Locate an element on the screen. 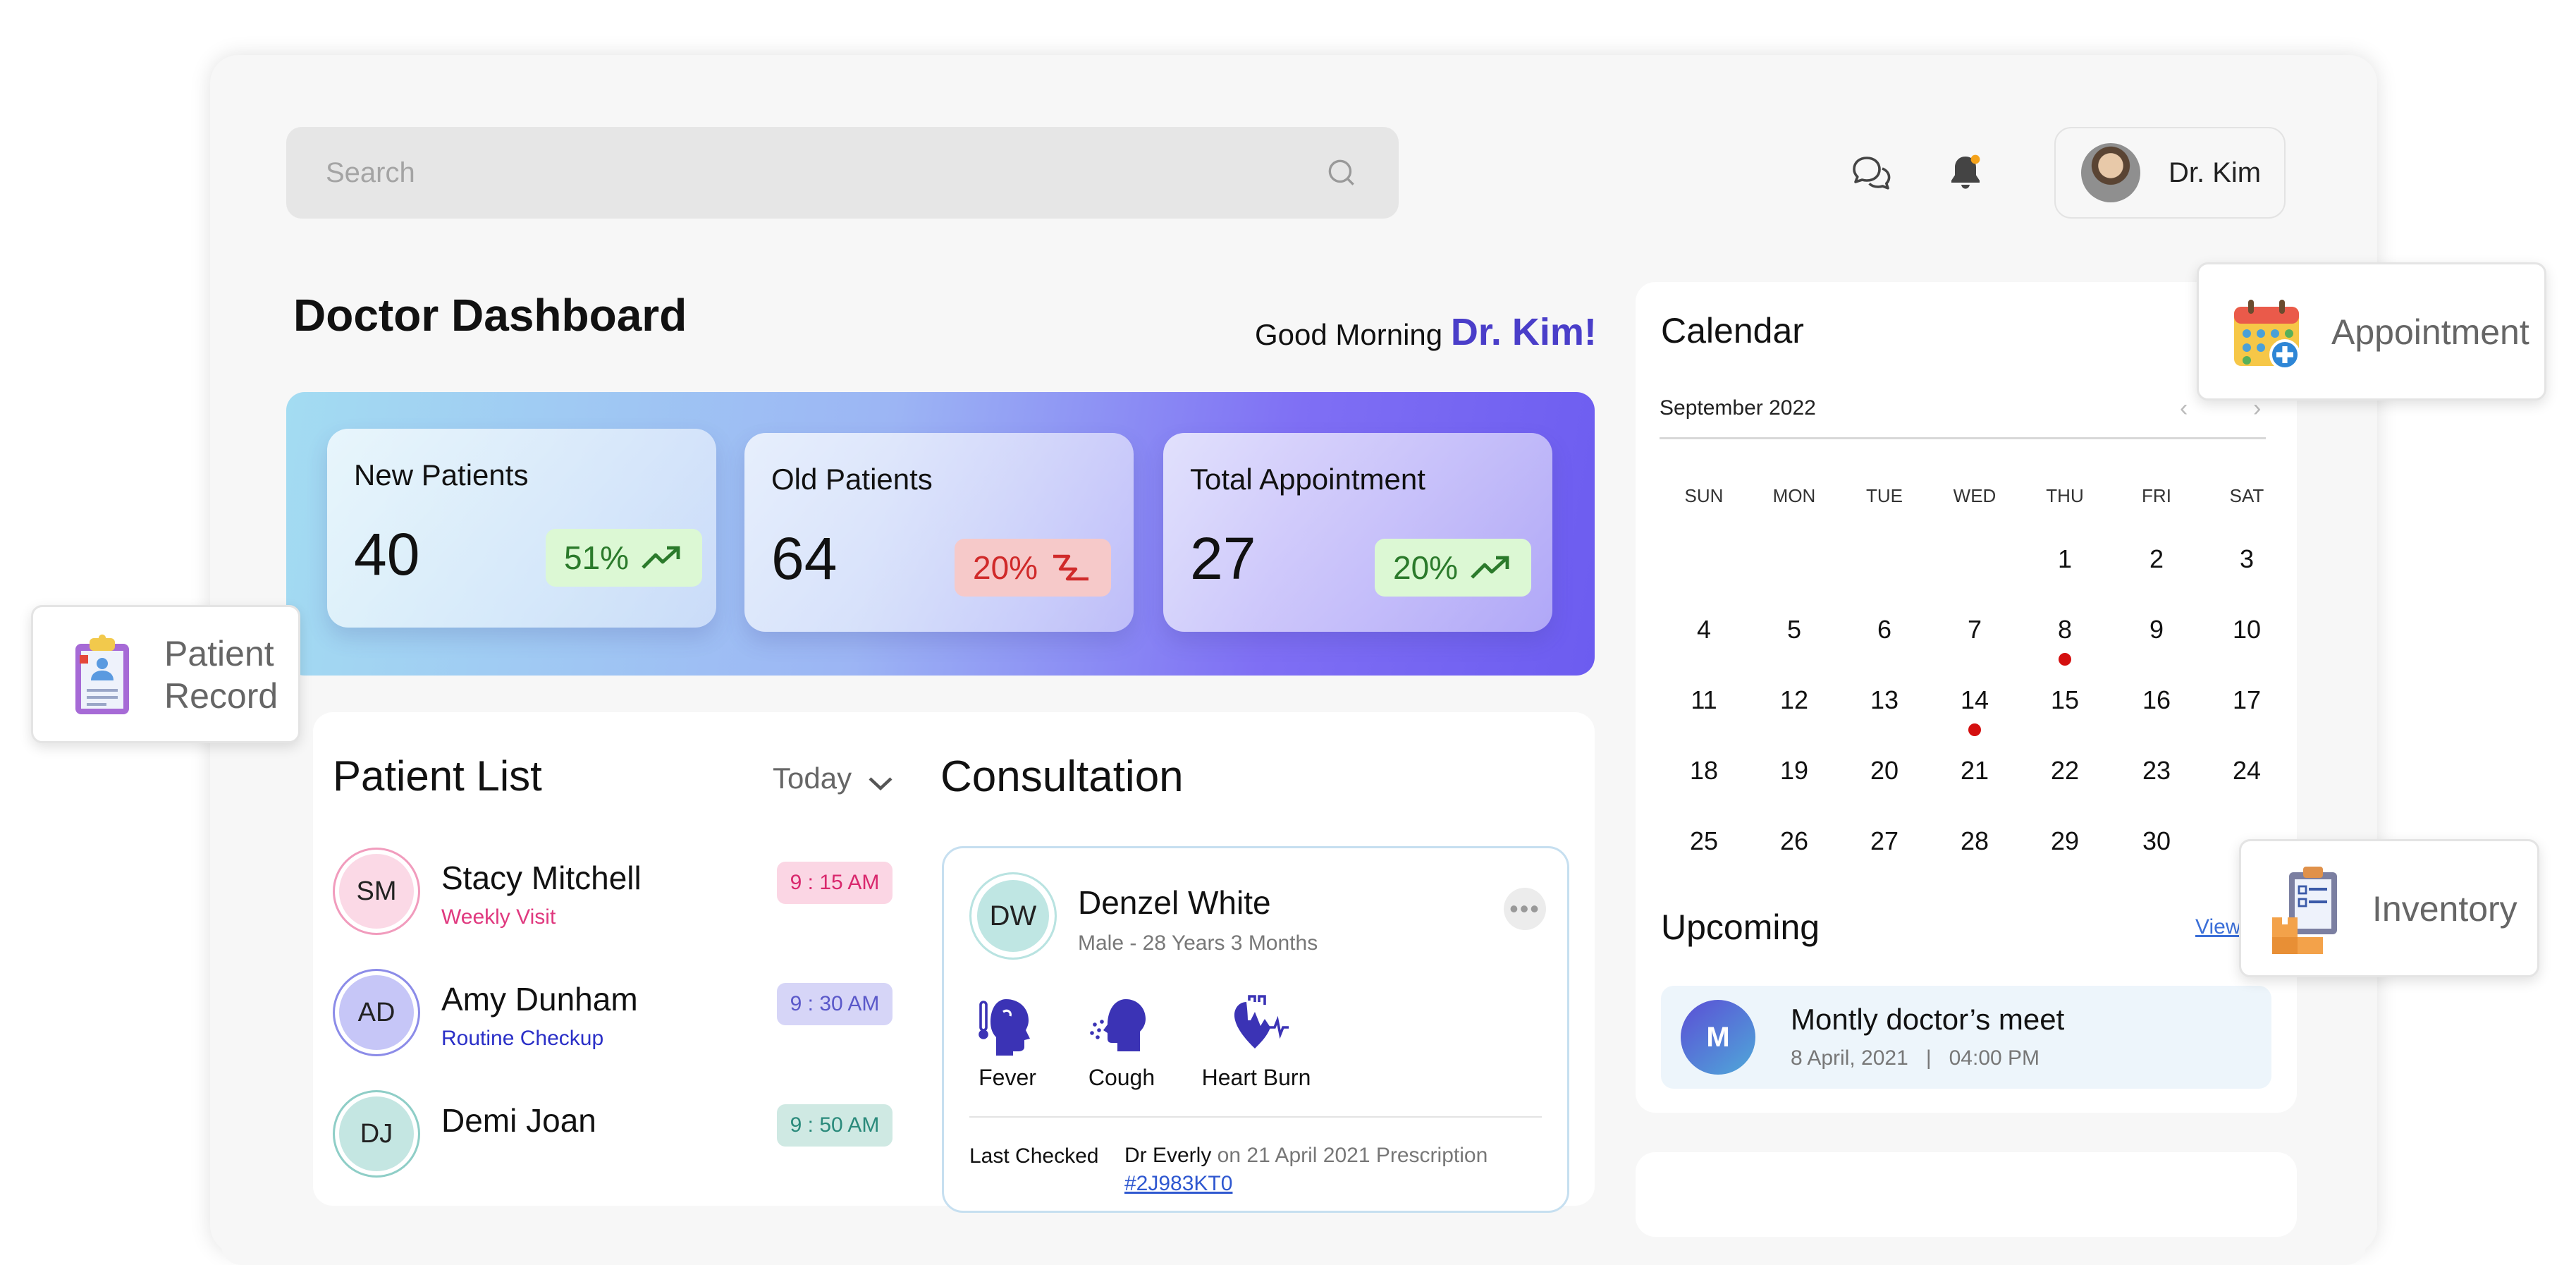 This screenshot has width=2576, height=1265. weekday-sat: SAT is located at coordinates (2246, 496).